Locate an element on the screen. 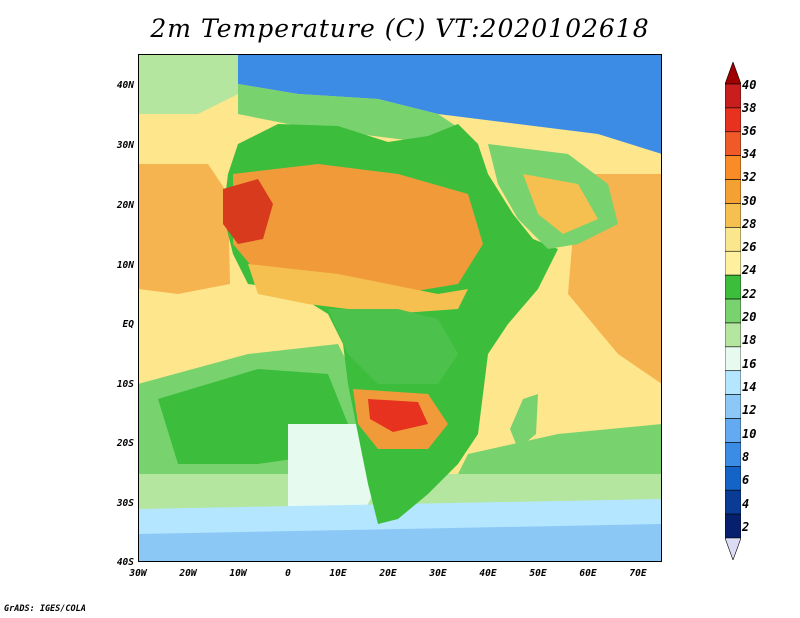 The width and height of the screenshot is (800, 618). lon-label: 30E is located at coordinates (438, 573).